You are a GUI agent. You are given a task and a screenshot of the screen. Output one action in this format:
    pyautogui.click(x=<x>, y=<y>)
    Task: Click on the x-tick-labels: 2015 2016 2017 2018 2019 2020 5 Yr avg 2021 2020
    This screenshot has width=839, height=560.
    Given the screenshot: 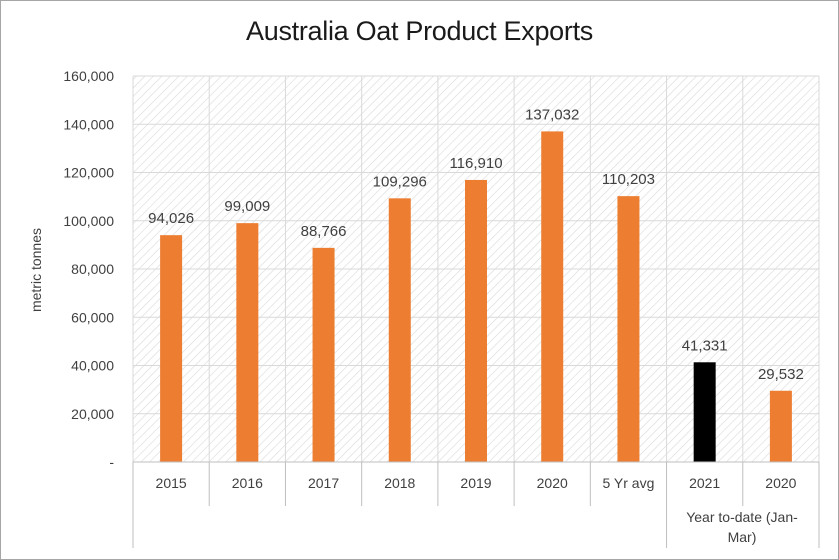 What is the action you would take?
    pyautogui.click(x=476, y=483)
    